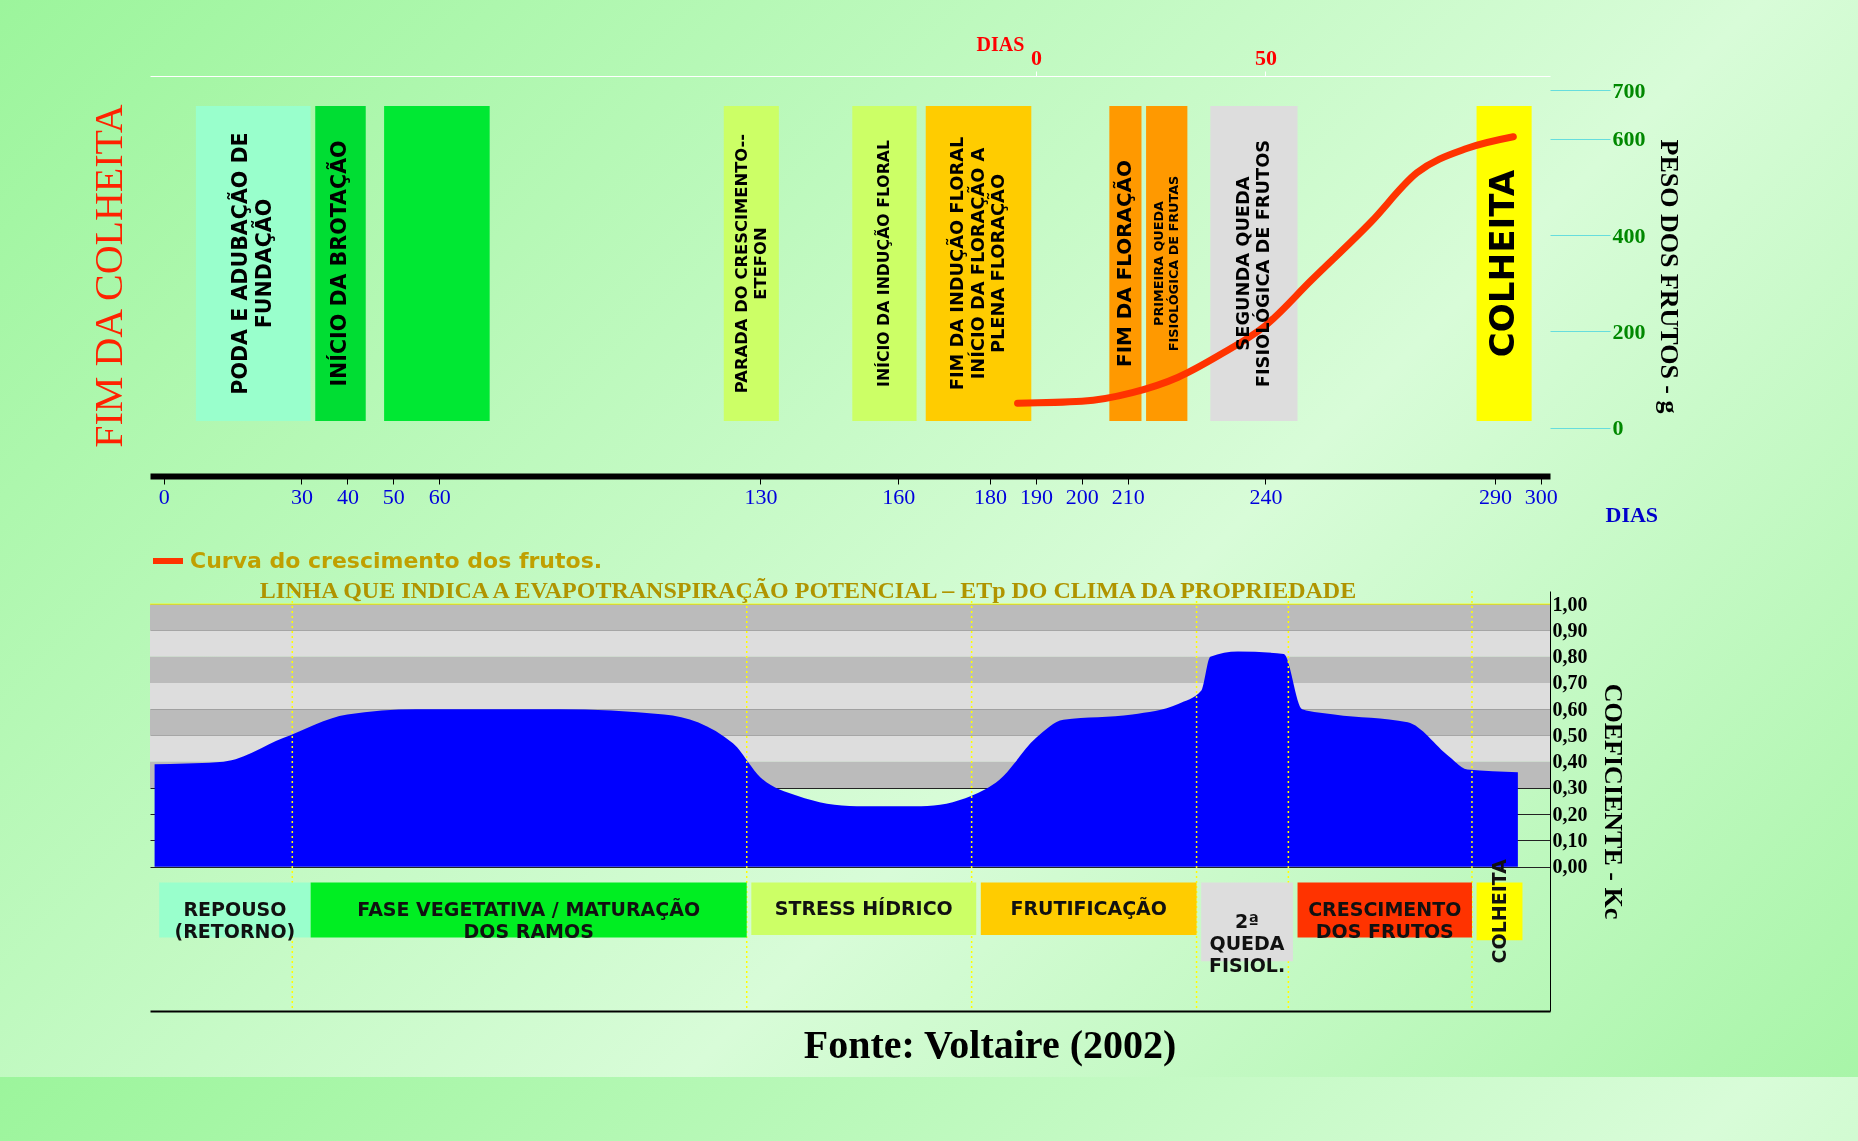  I want to click on y-tick-label: 0,80, so click(1570, 656).